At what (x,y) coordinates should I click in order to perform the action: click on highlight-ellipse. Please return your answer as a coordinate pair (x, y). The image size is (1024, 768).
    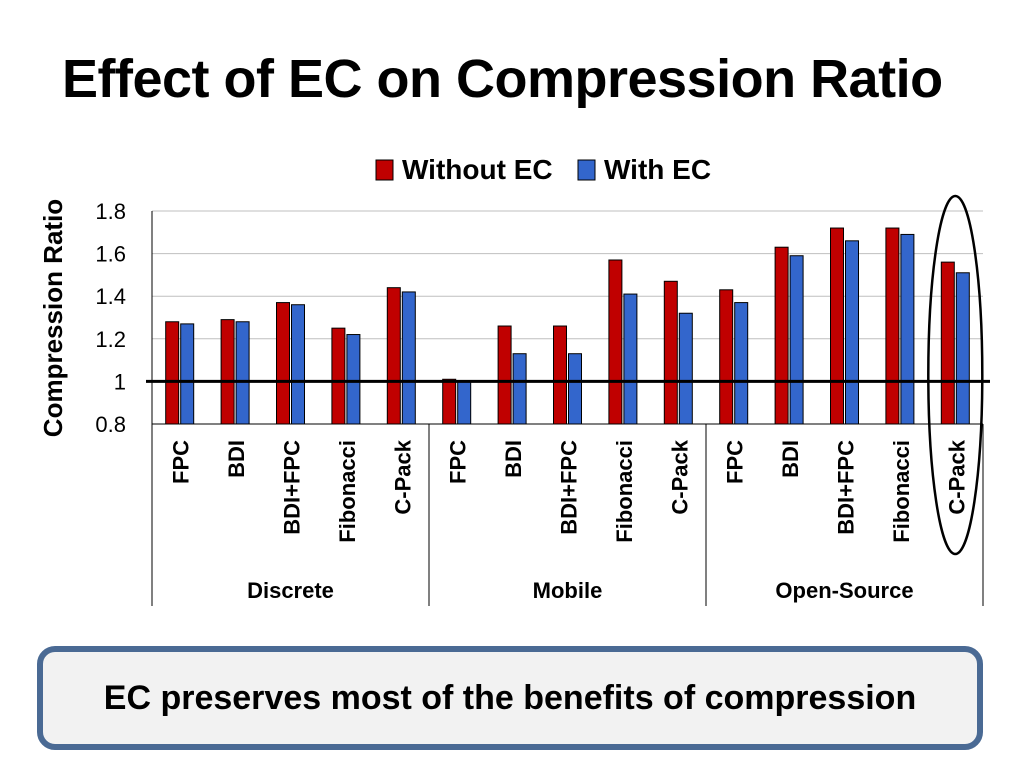
    Looking at the image, I should click on (955, 375).